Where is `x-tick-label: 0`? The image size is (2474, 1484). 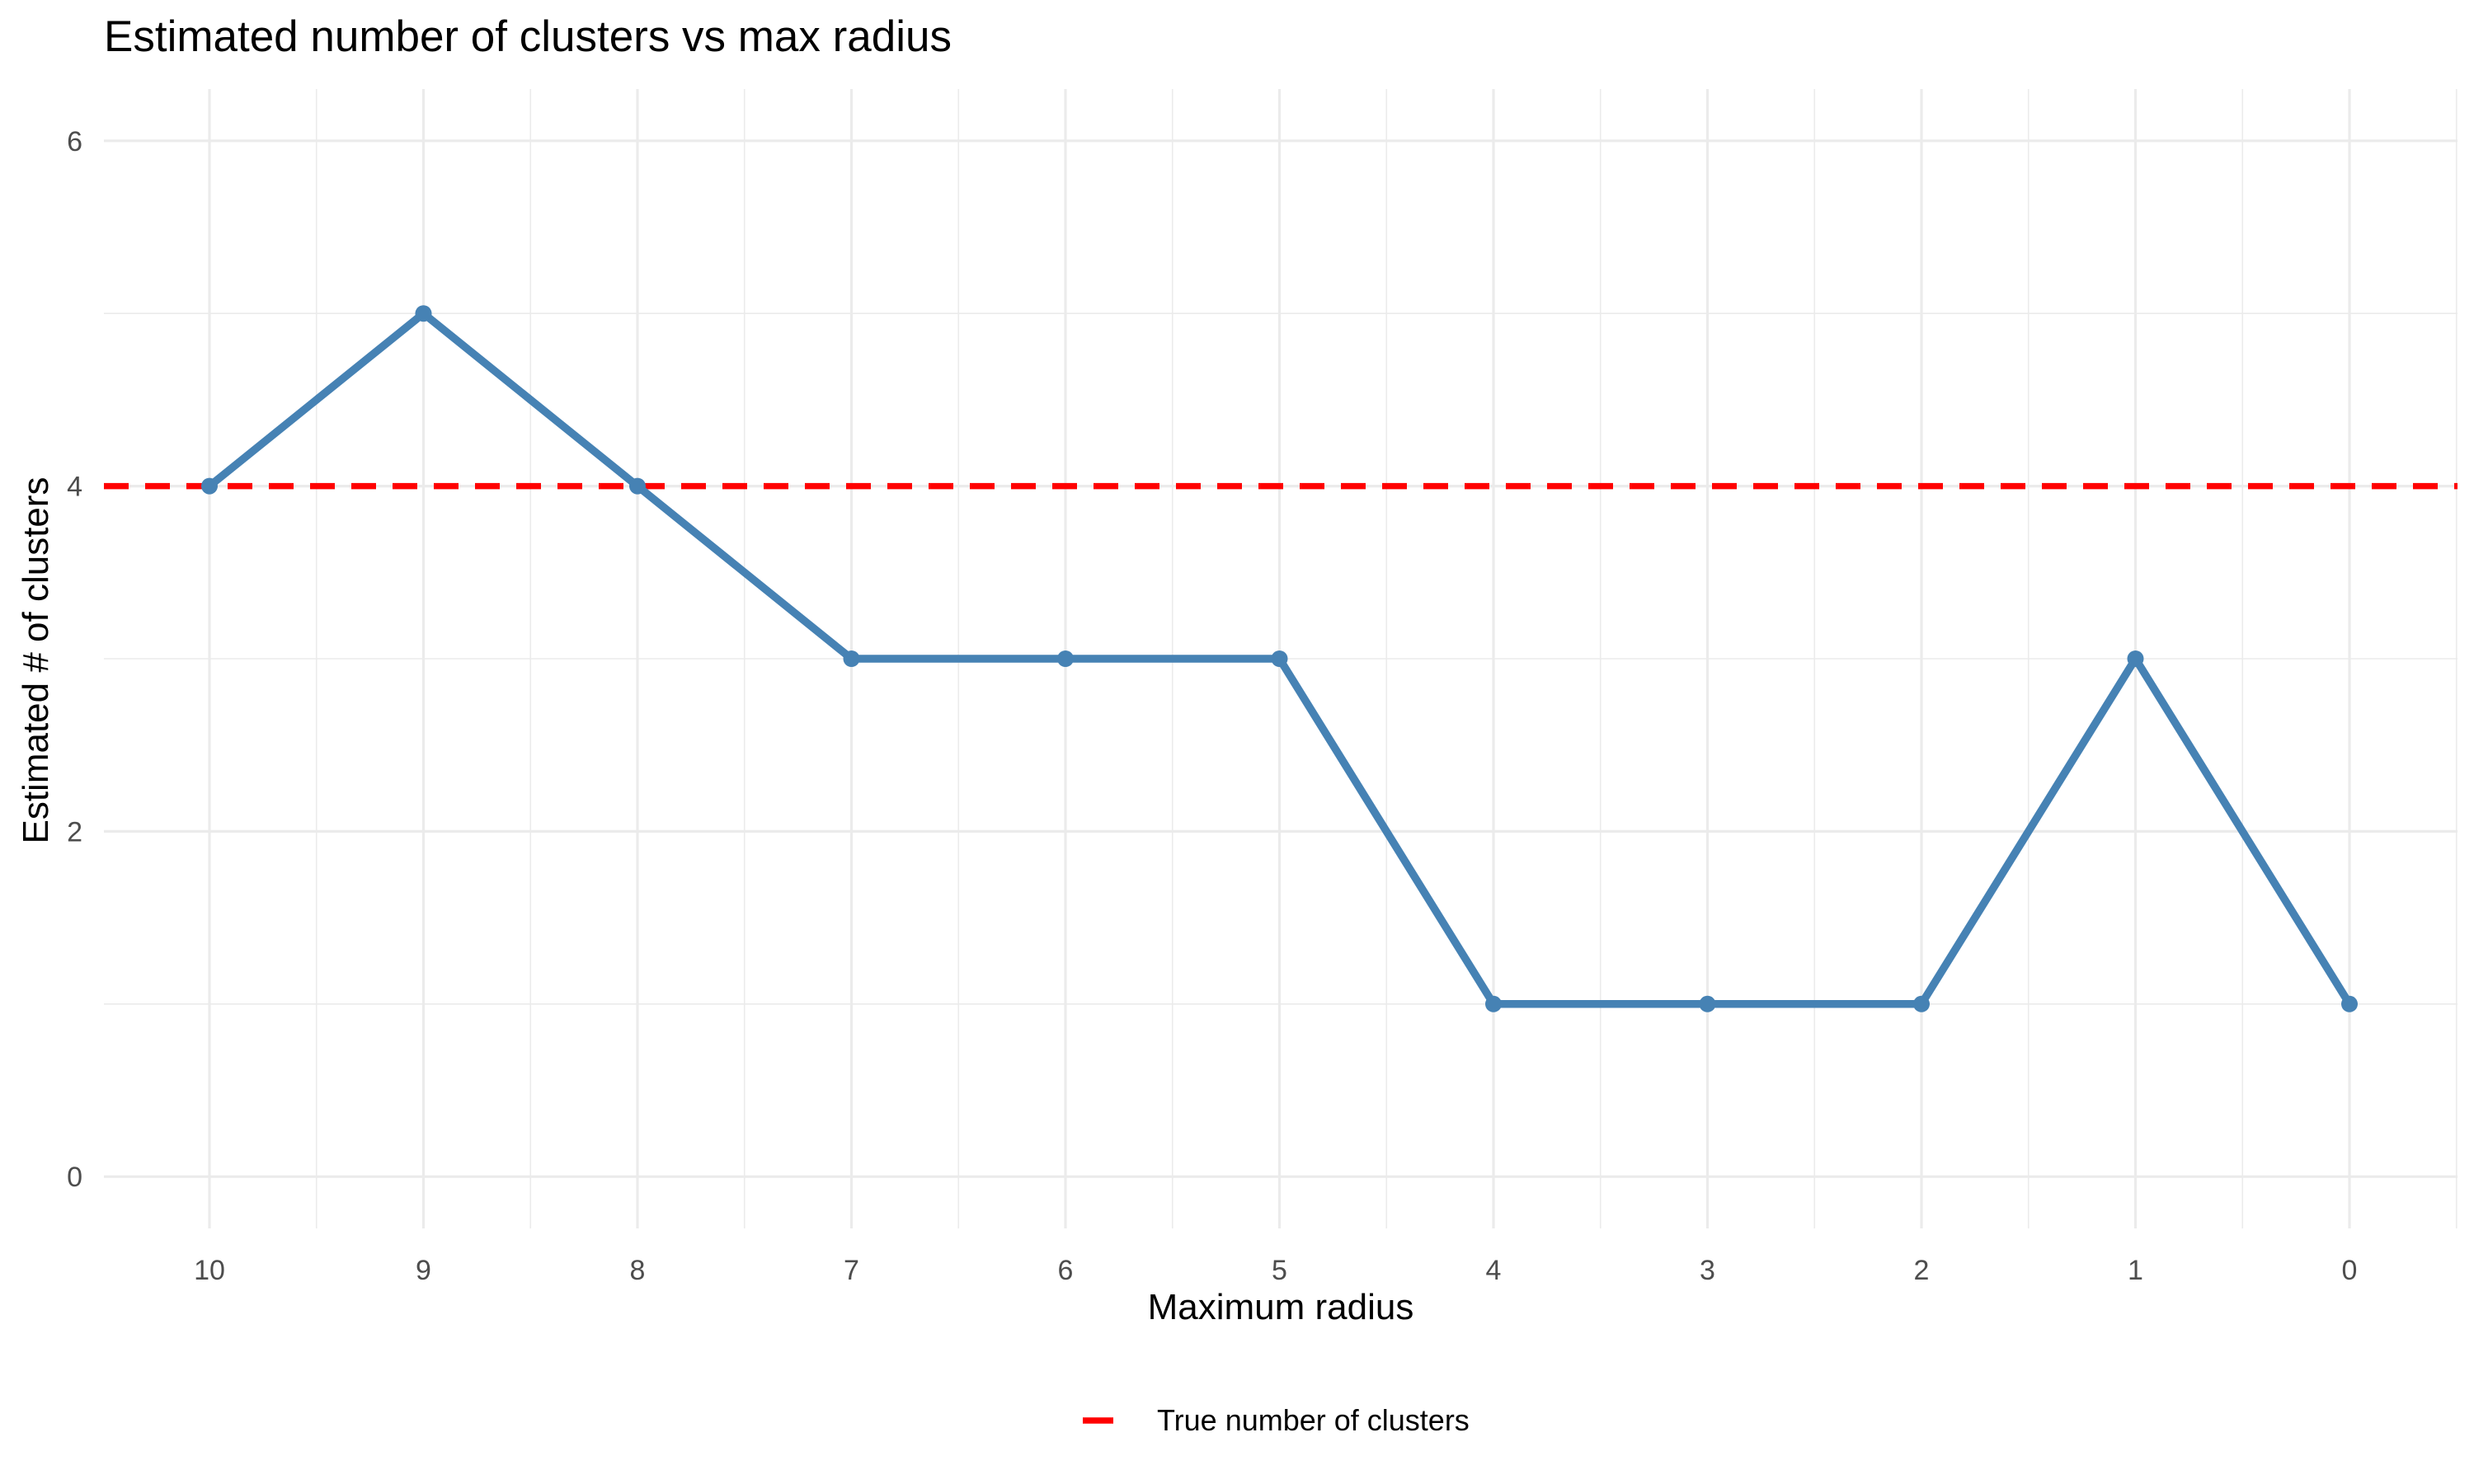 x-tick-label: 0 is located at coordinates (2350, 1270).